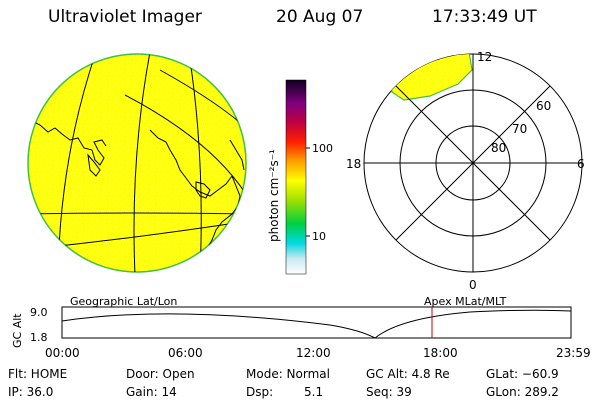 This screenshot has width=600, height=400. What do you see at coordinates (185, 353) in the screenshot?
I see `alt-x-tick-1: 06:00` at bounding box center [185, 353].